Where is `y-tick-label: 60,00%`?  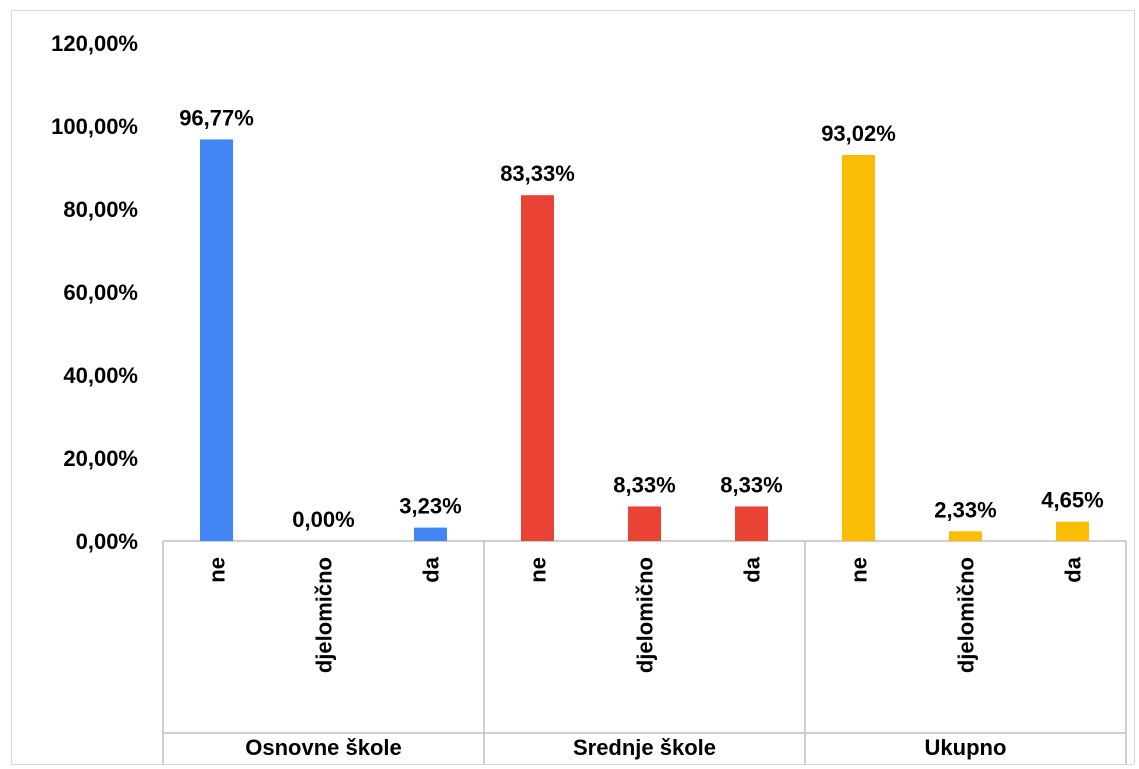 y-tick-label: 60,00% is located at coordinates (100, 292).